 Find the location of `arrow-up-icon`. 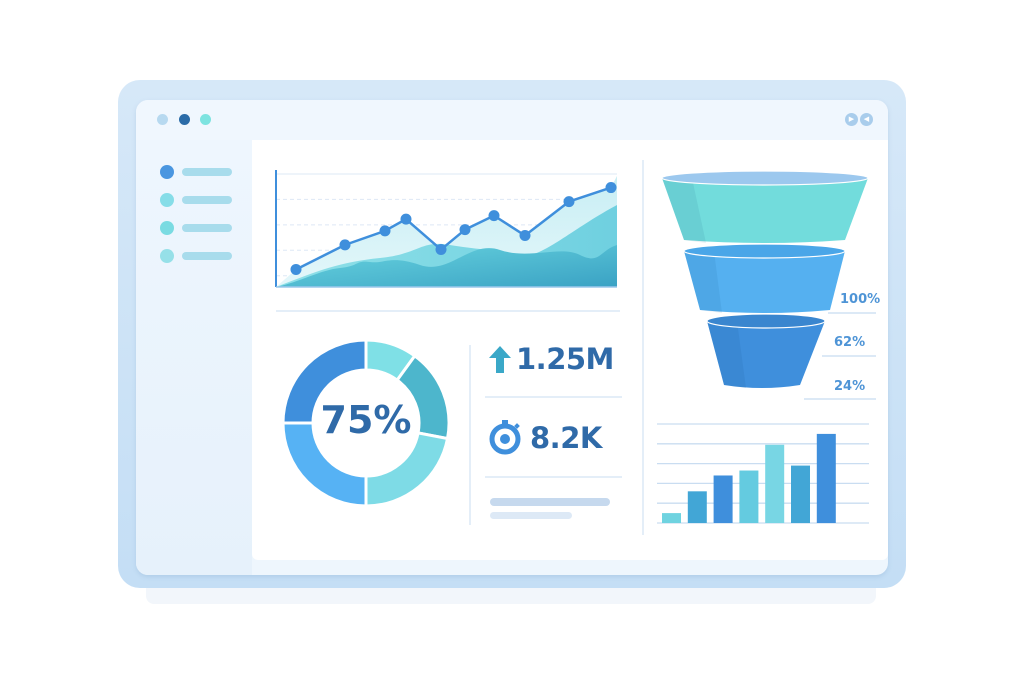

arrow-up-icon is located at coordinates (500, 359).